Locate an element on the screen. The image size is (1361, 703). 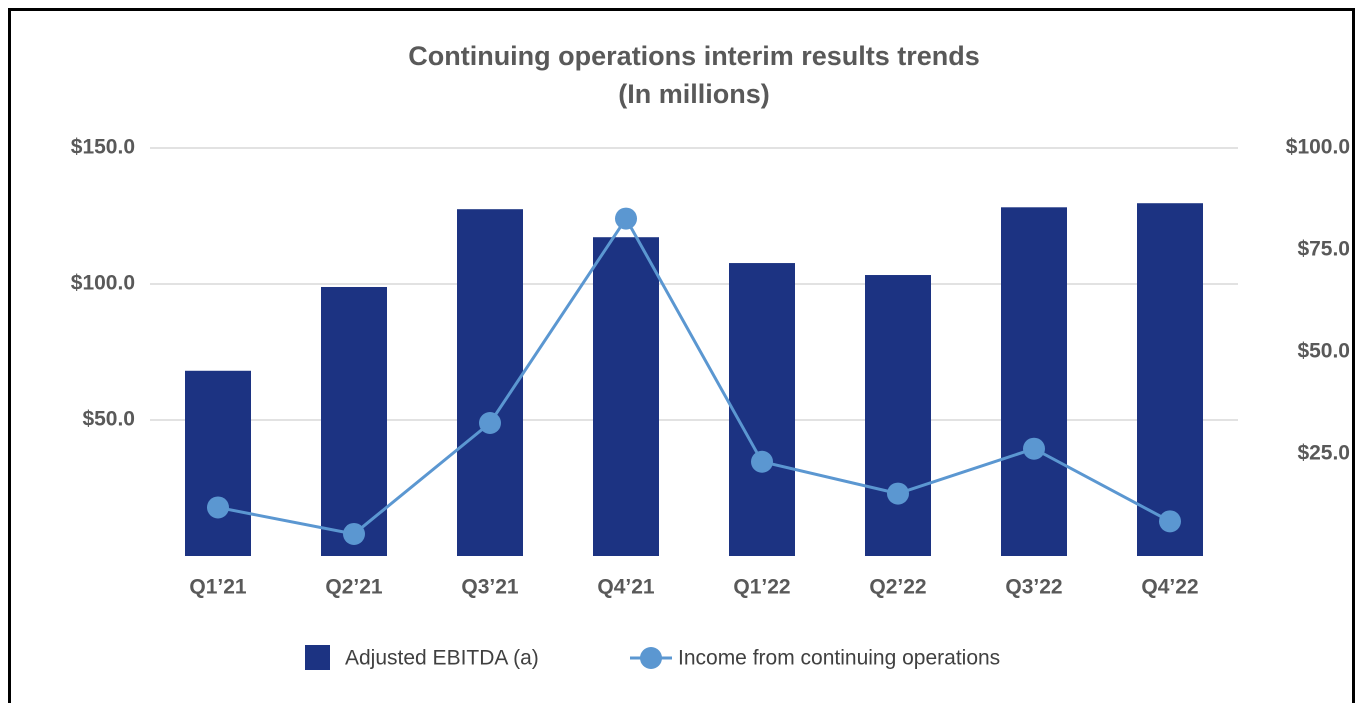
y-tick-label: $150.0 is located at coordinates (103, 147).